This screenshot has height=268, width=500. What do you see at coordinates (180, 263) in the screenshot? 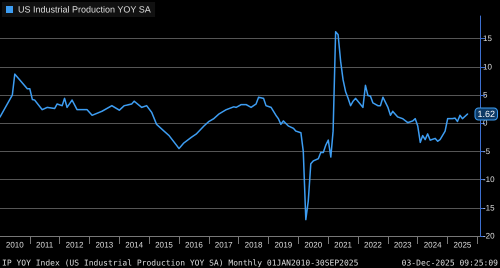
I see `text: IP YOY Index (US Industrial Production YOY SA) Monthly 01JAN2010-30SEP2025` at bounding box center [180, 263].